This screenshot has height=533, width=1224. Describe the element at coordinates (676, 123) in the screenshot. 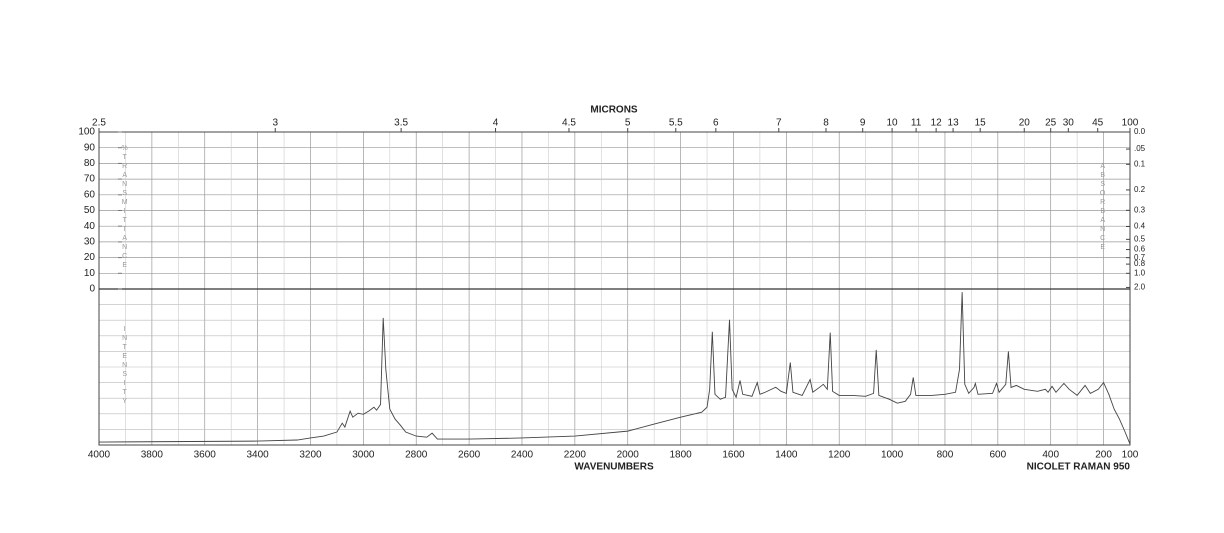

I see `x2-tick-label: 5.5` at that location.